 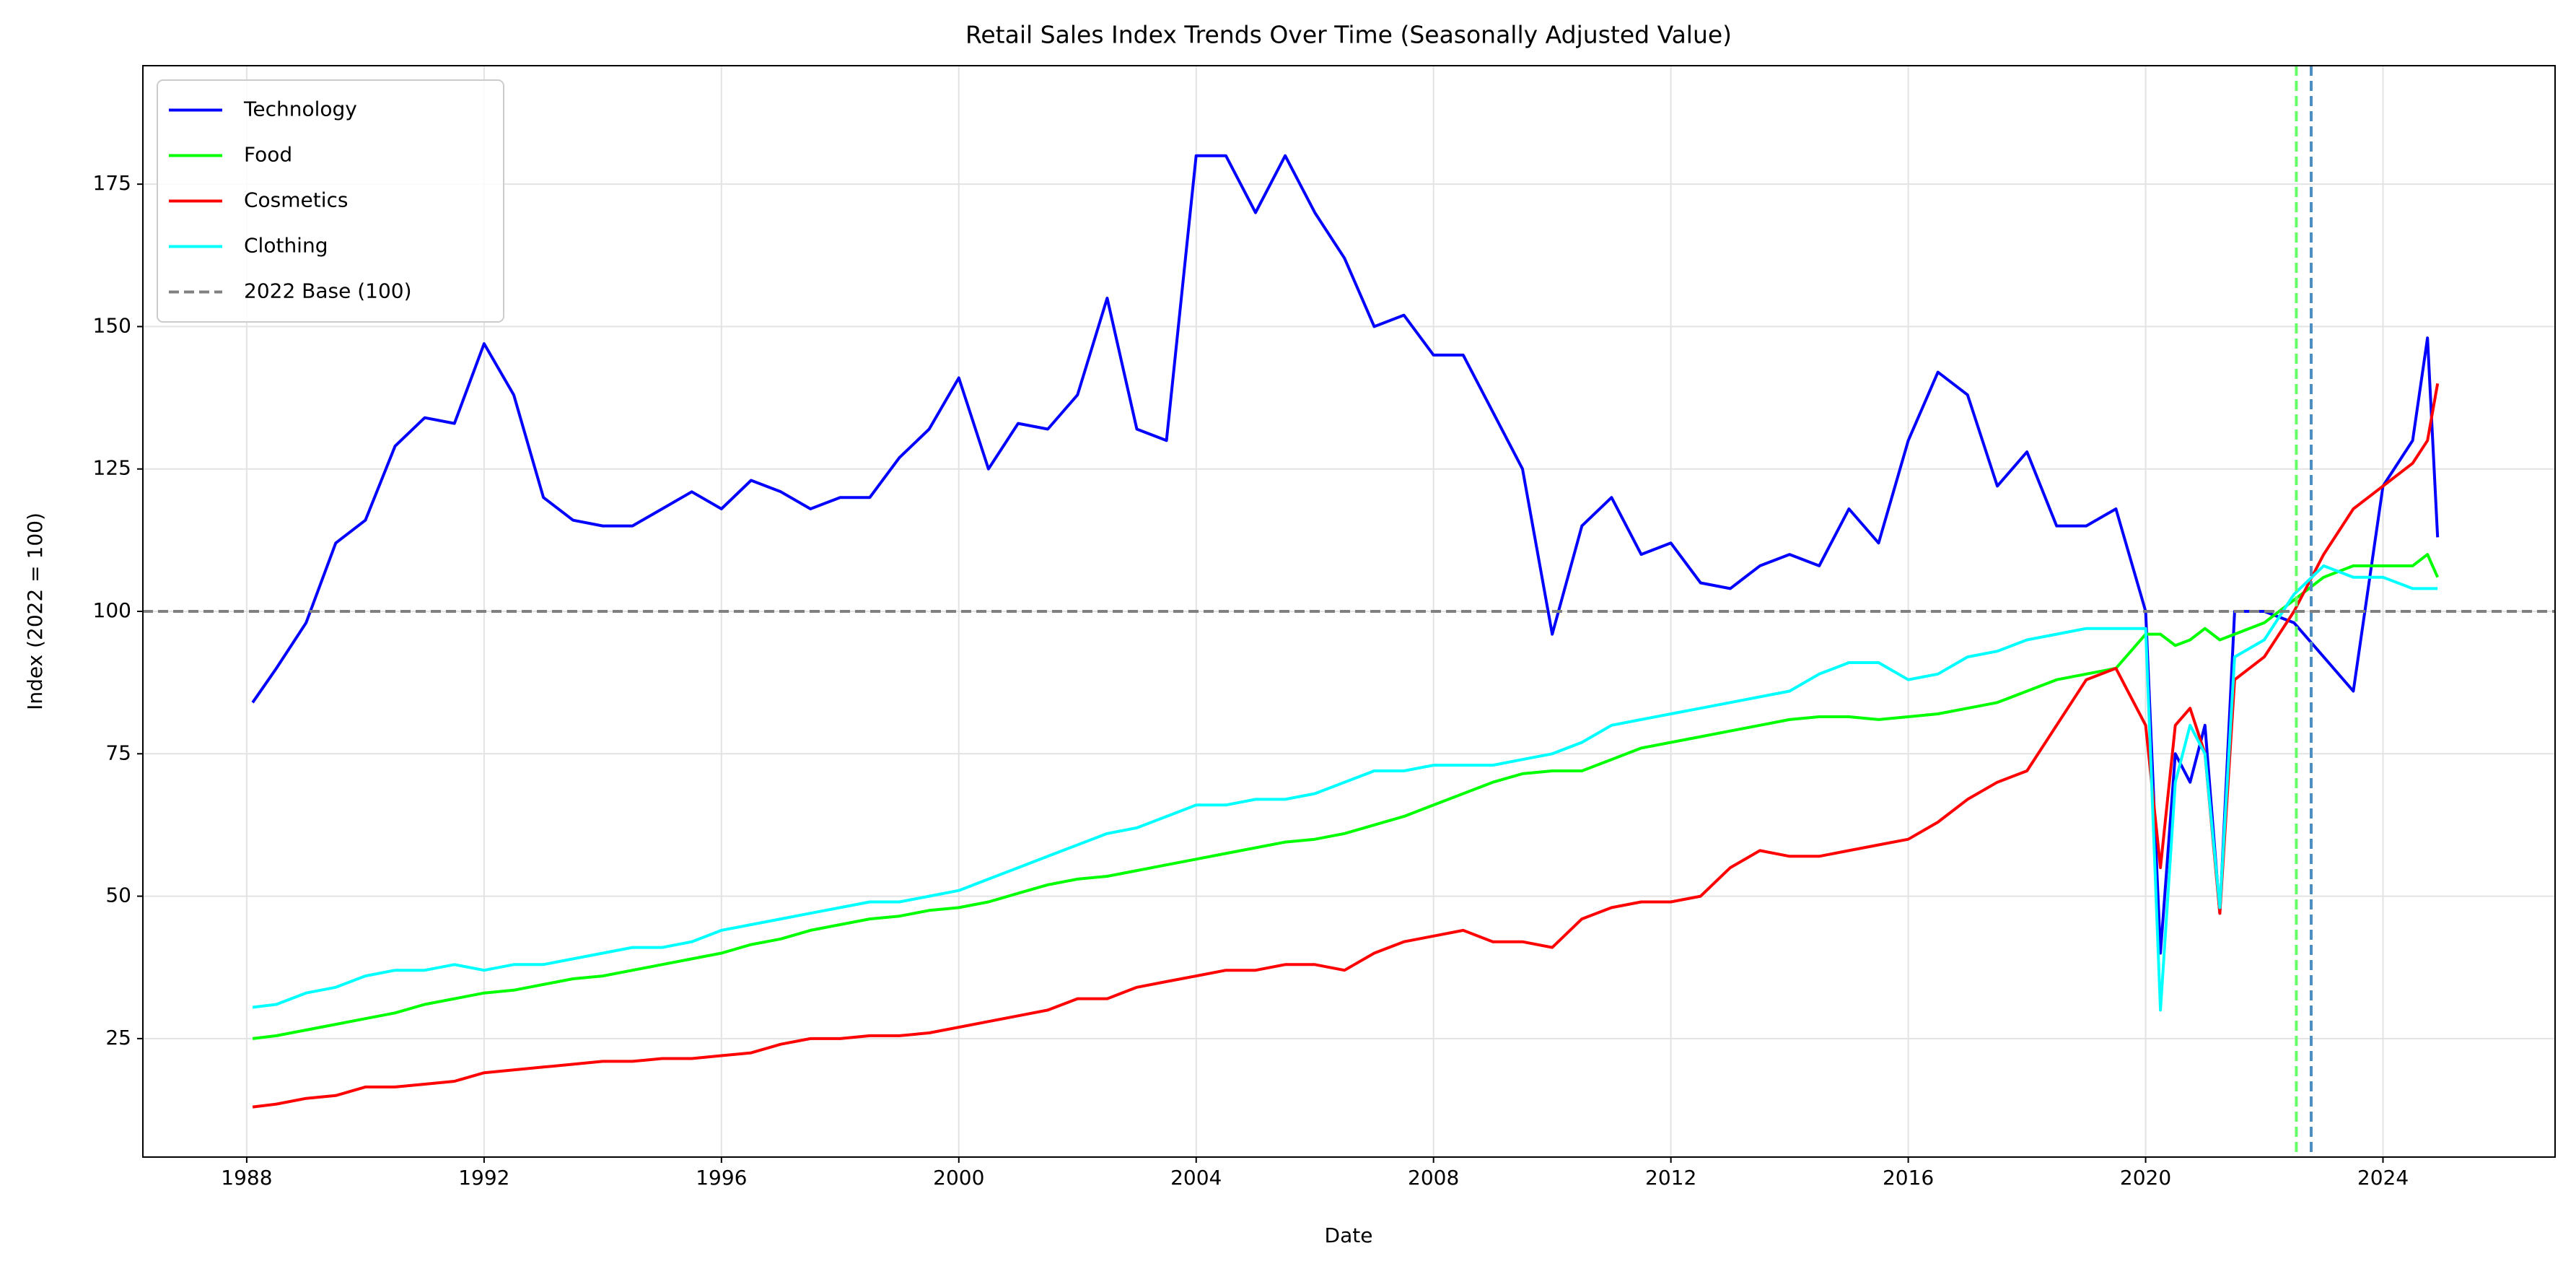 What do you see at coordinates (328, 291) in the screenshot?
I see `legend-label: 2022 Base (100)` at bounding box center [328, 291].